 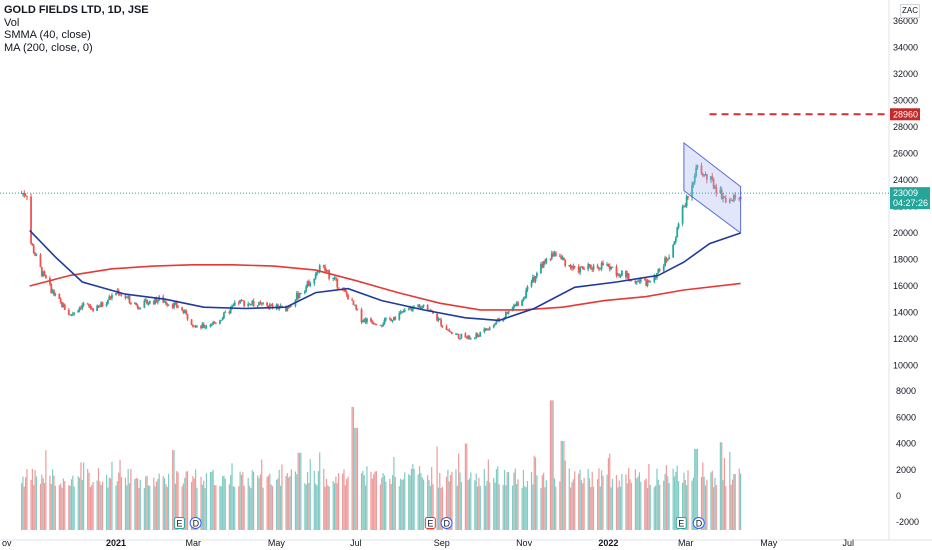 What do you see at coordinates (47, 35) in the screenshot?
I see `legend-smma: SMMA (40, close)` at bounding box center [47, 35].